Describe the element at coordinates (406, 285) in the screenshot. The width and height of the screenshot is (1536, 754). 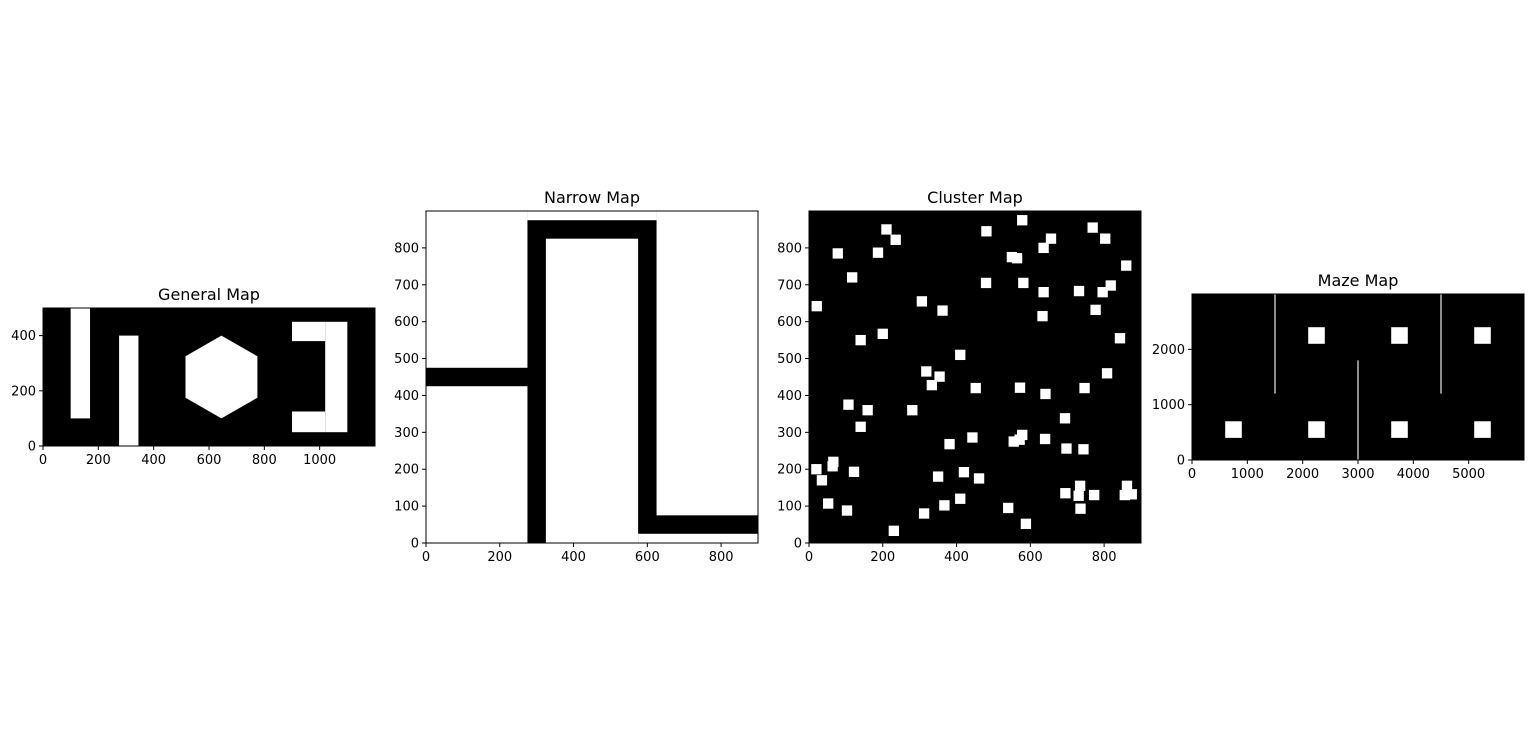
I see `y-tick-label: 700` at that location.